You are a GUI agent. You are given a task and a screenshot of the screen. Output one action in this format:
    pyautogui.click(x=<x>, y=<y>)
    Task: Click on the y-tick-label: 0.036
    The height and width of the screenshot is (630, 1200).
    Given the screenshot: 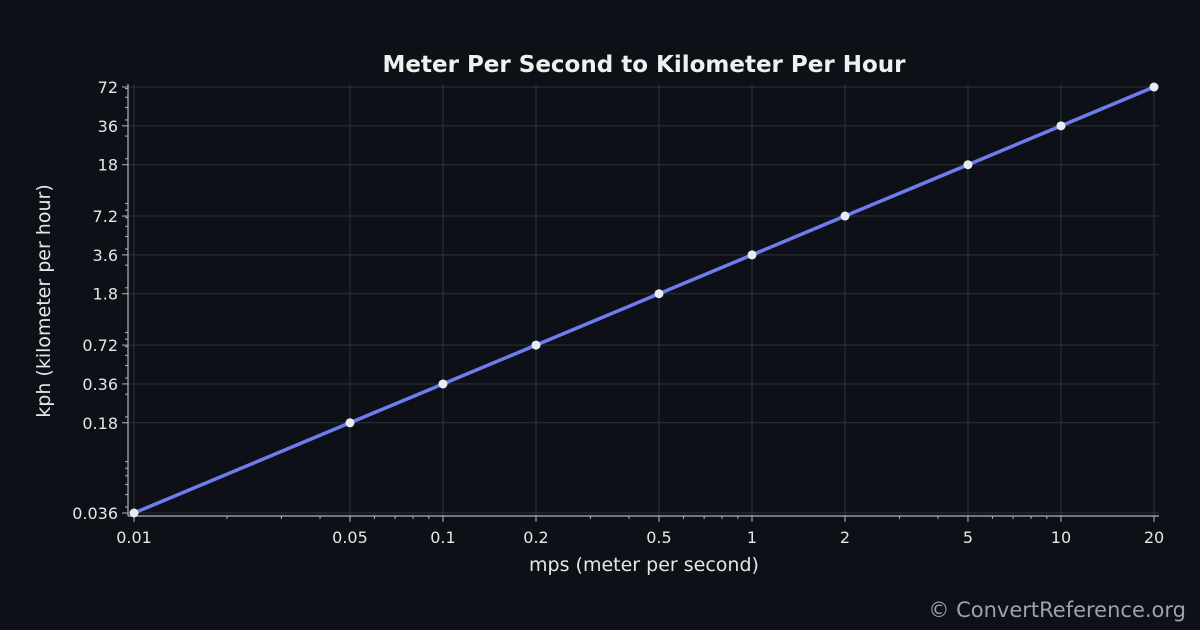 What is the action you would take?
    pyautogui.click(x=95, y=513)
    